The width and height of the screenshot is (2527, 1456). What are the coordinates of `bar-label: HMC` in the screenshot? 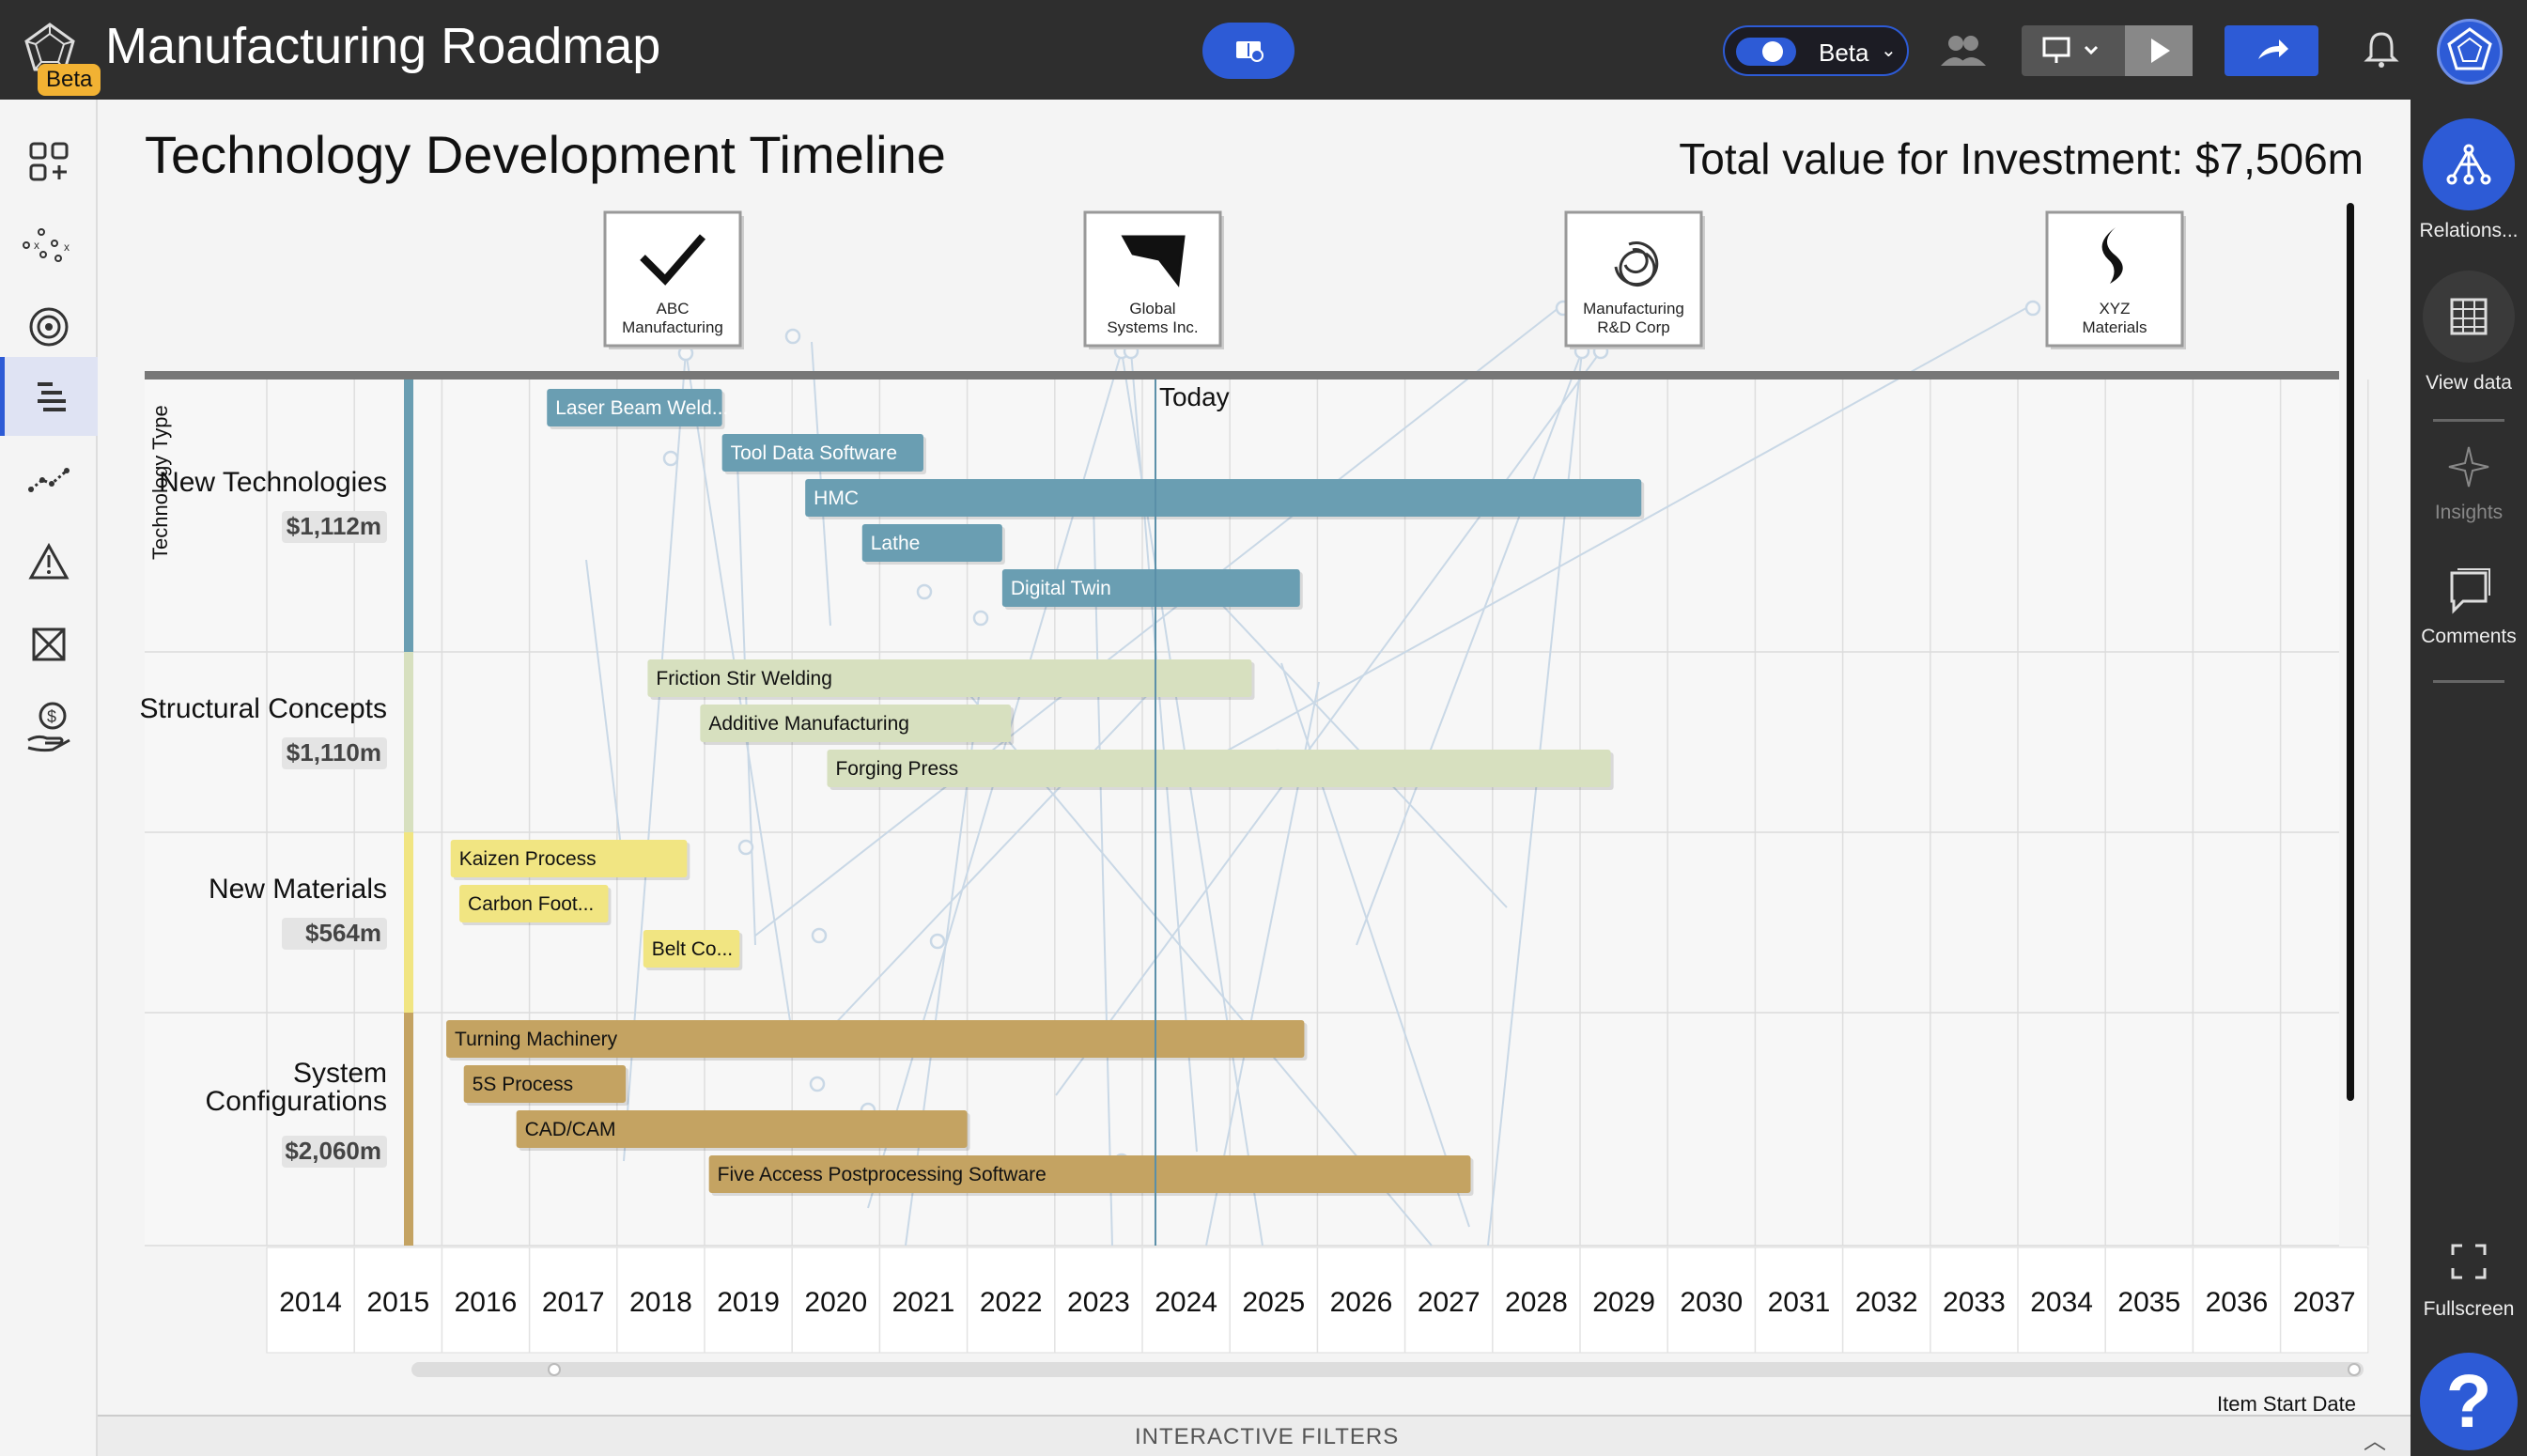 It's located at (836, 498).